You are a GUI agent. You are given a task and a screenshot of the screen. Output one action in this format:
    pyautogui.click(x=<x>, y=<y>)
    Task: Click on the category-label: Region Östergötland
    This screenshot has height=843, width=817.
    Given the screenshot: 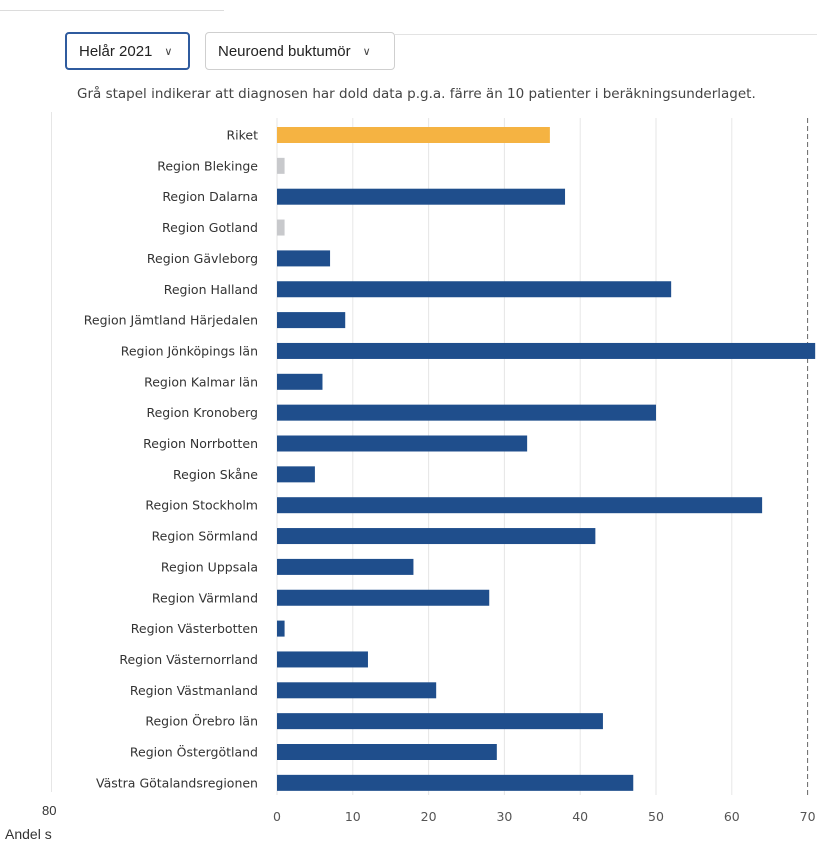 What is the action you would take?
    pyautogui.click(x=194, y=752)
    